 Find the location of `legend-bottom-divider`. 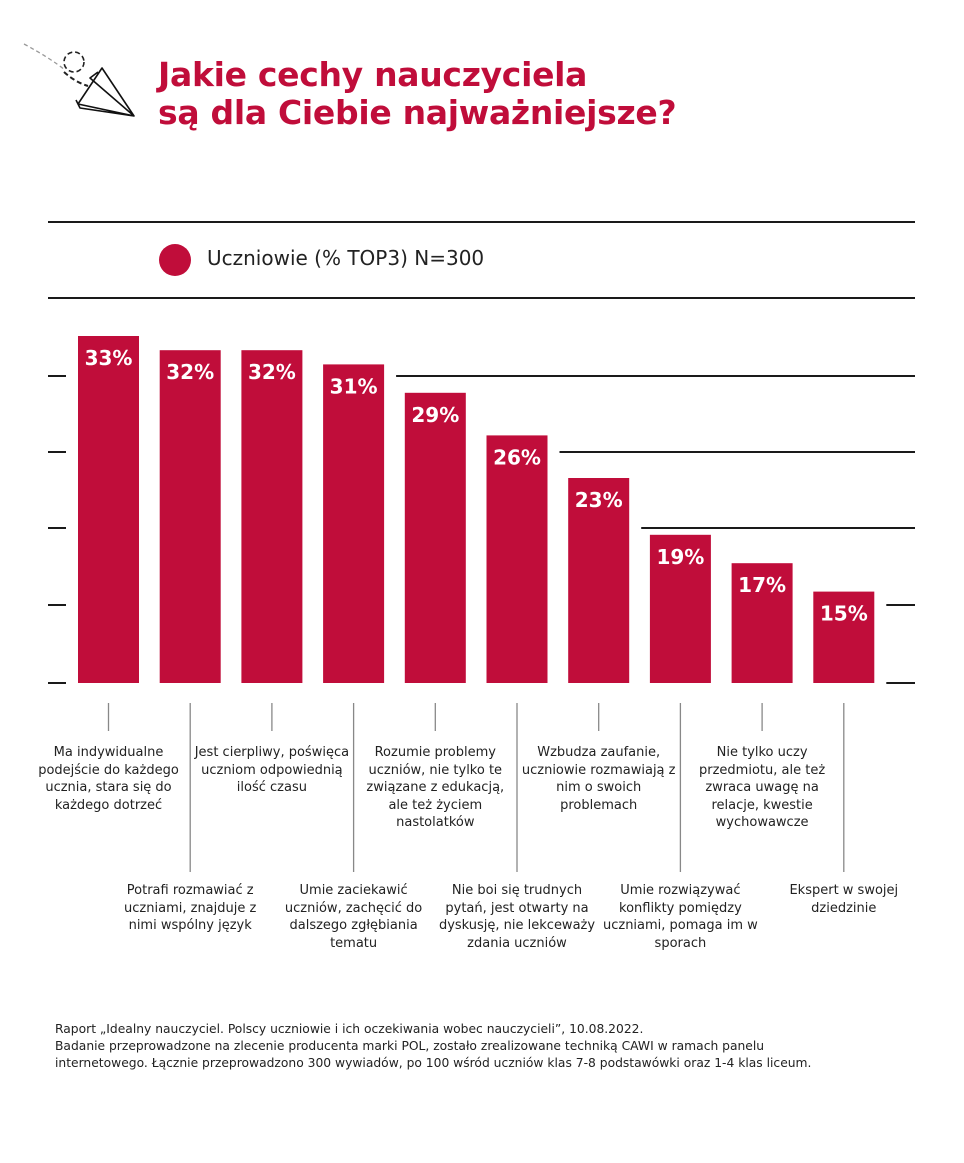

legend-bottom-divider is located at coordinates (481, 298).